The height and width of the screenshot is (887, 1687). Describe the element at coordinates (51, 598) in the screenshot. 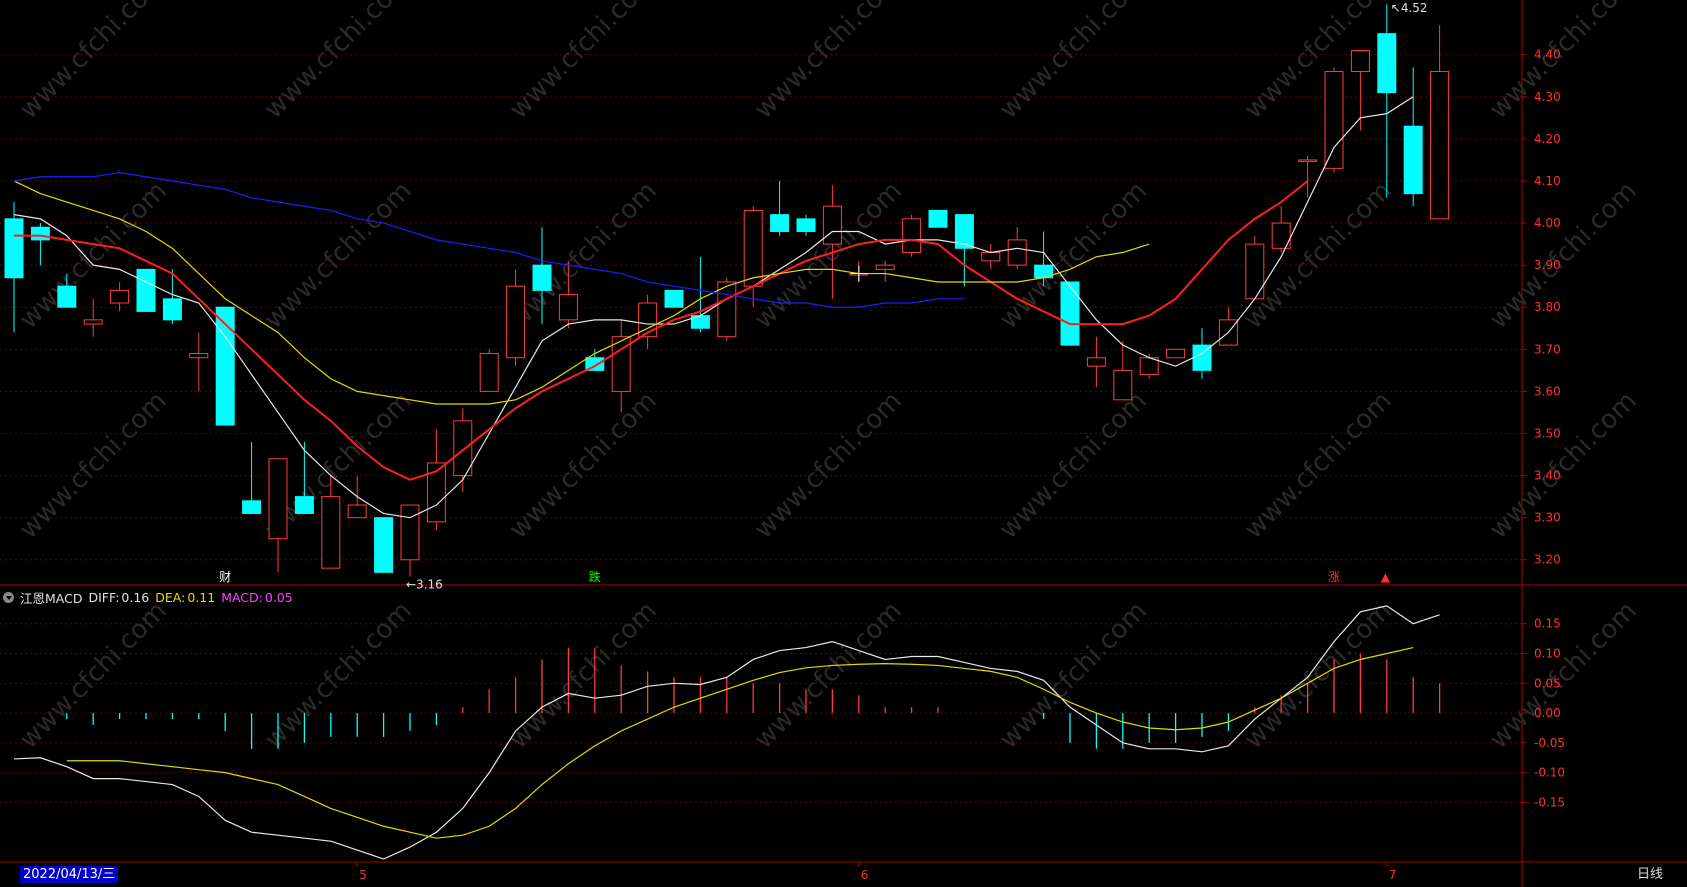

I see `indicator-name: 江恩MACD` at that location.